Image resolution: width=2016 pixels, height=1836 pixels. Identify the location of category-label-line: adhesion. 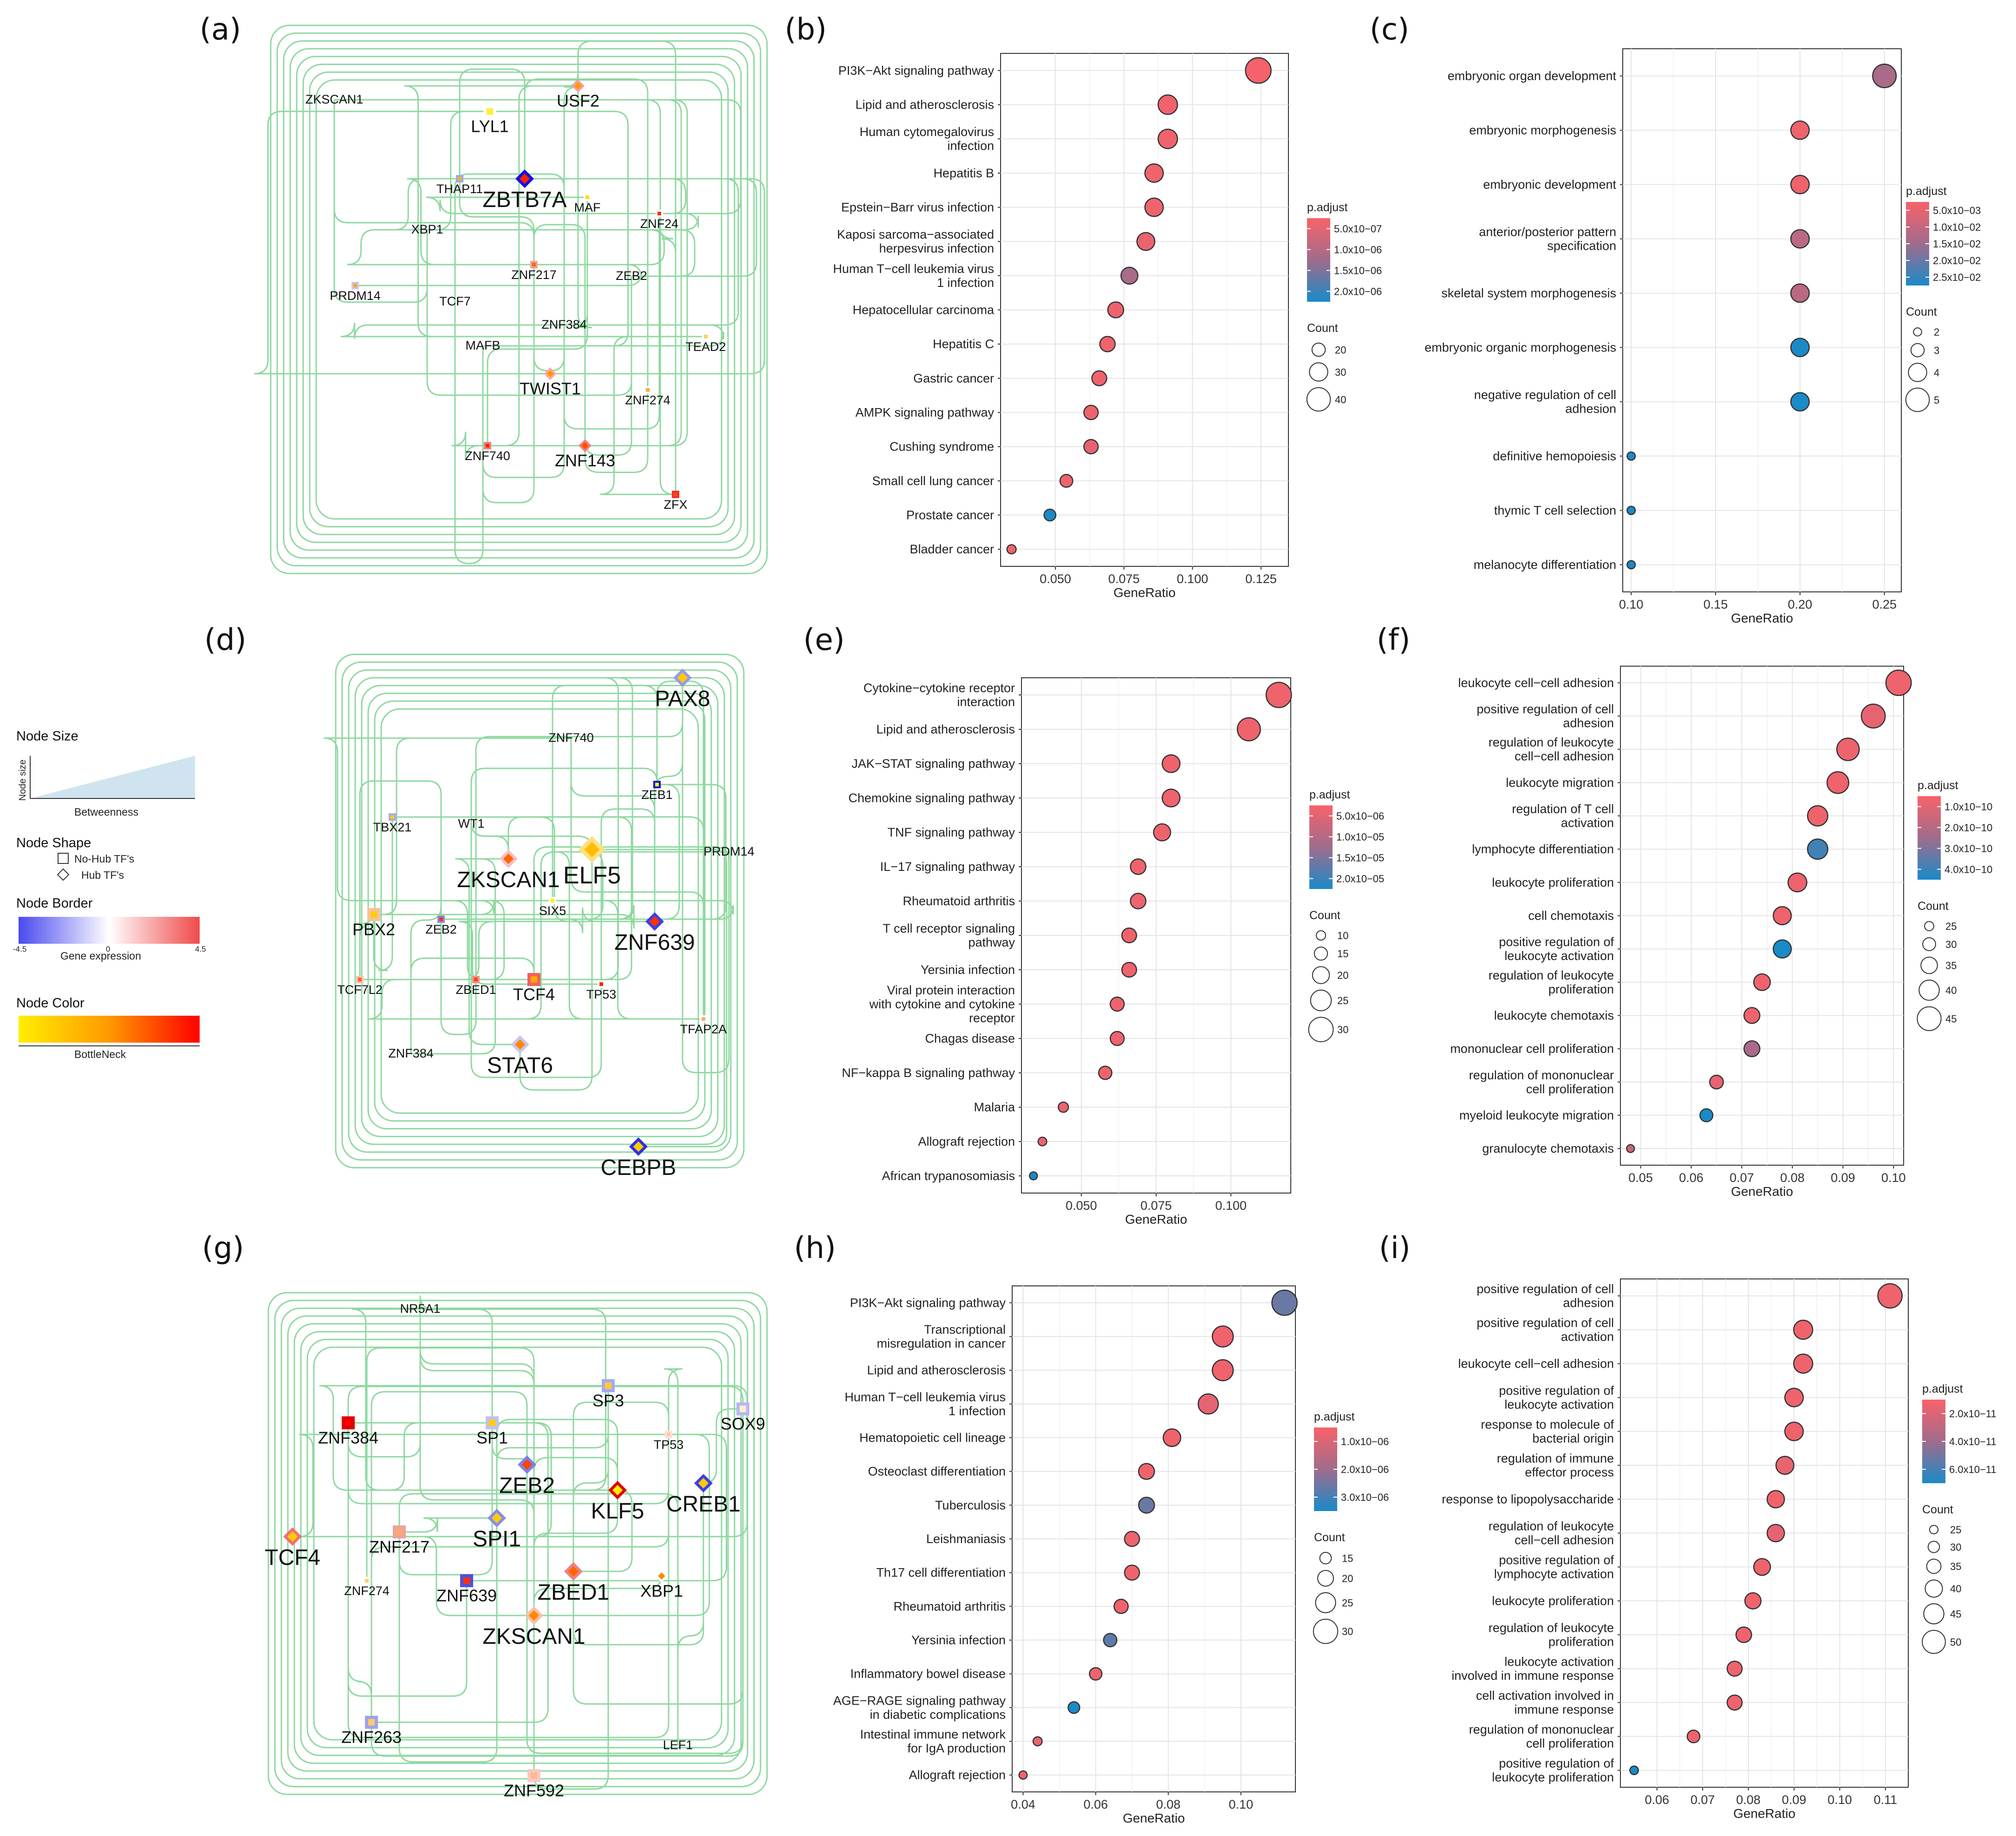
(1591, 409).